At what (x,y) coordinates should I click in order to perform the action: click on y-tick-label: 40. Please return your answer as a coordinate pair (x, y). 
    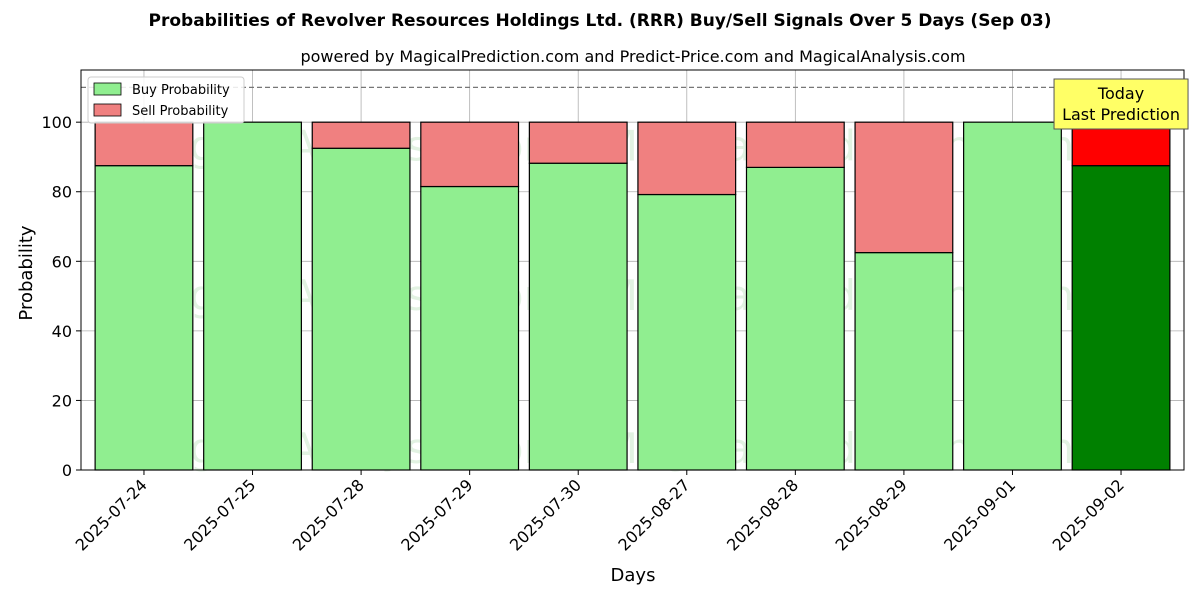
    Looking at the image, I should click on (62, 331).